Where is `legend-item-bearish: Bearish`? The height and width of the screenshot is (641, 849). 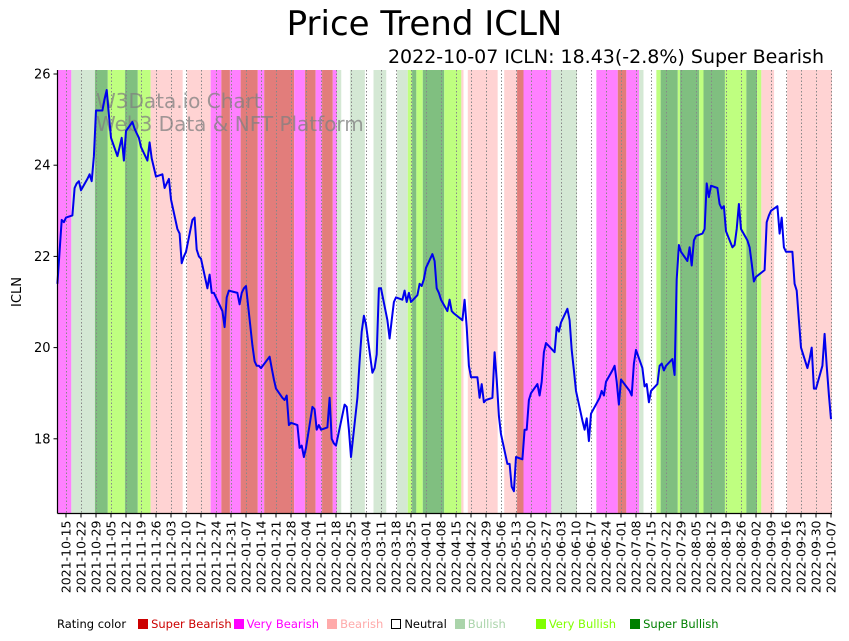
legend-item-bearish: Bearish is located at coordinates (355, 624).